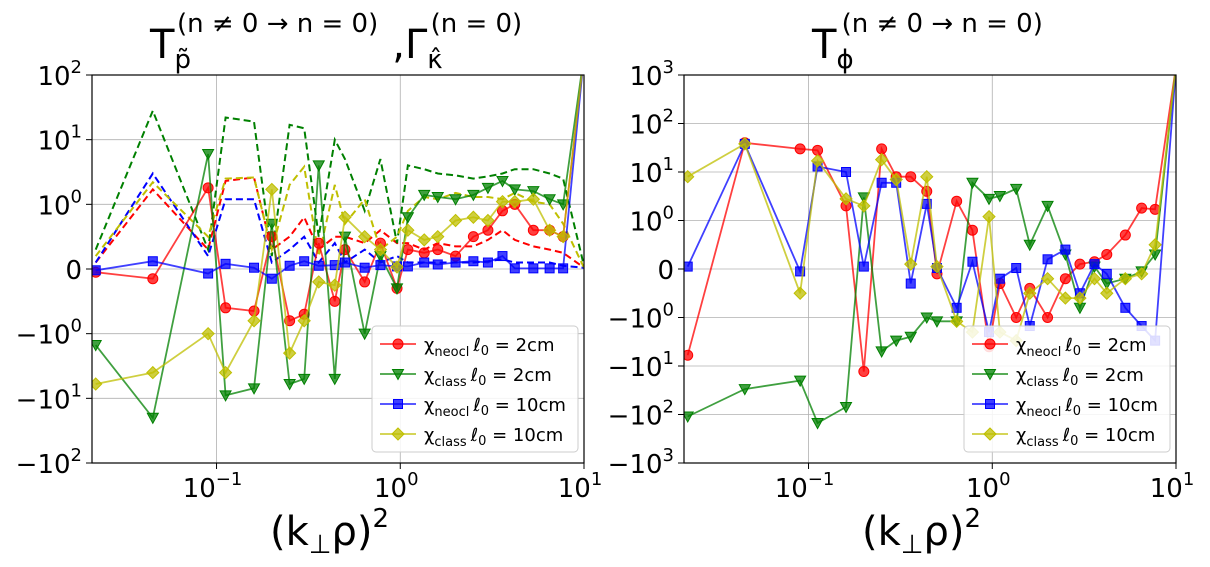 The height and width of the screenshot is (567, 1210). I want to click on right-xticks: 10⁻¹ 10⁰ 10¹, so click(985, 483).